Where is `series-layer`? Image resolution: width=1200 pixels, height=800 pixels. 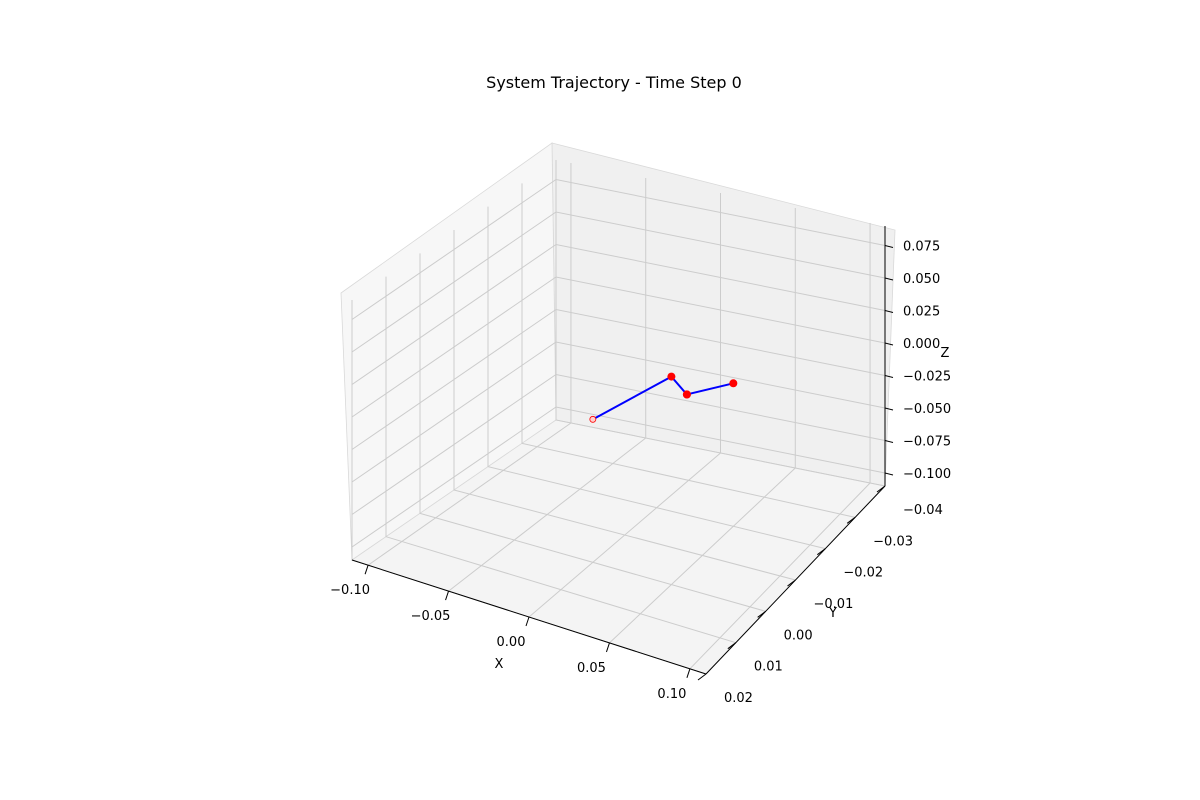 series-layer is located at coordinates (663, 397).